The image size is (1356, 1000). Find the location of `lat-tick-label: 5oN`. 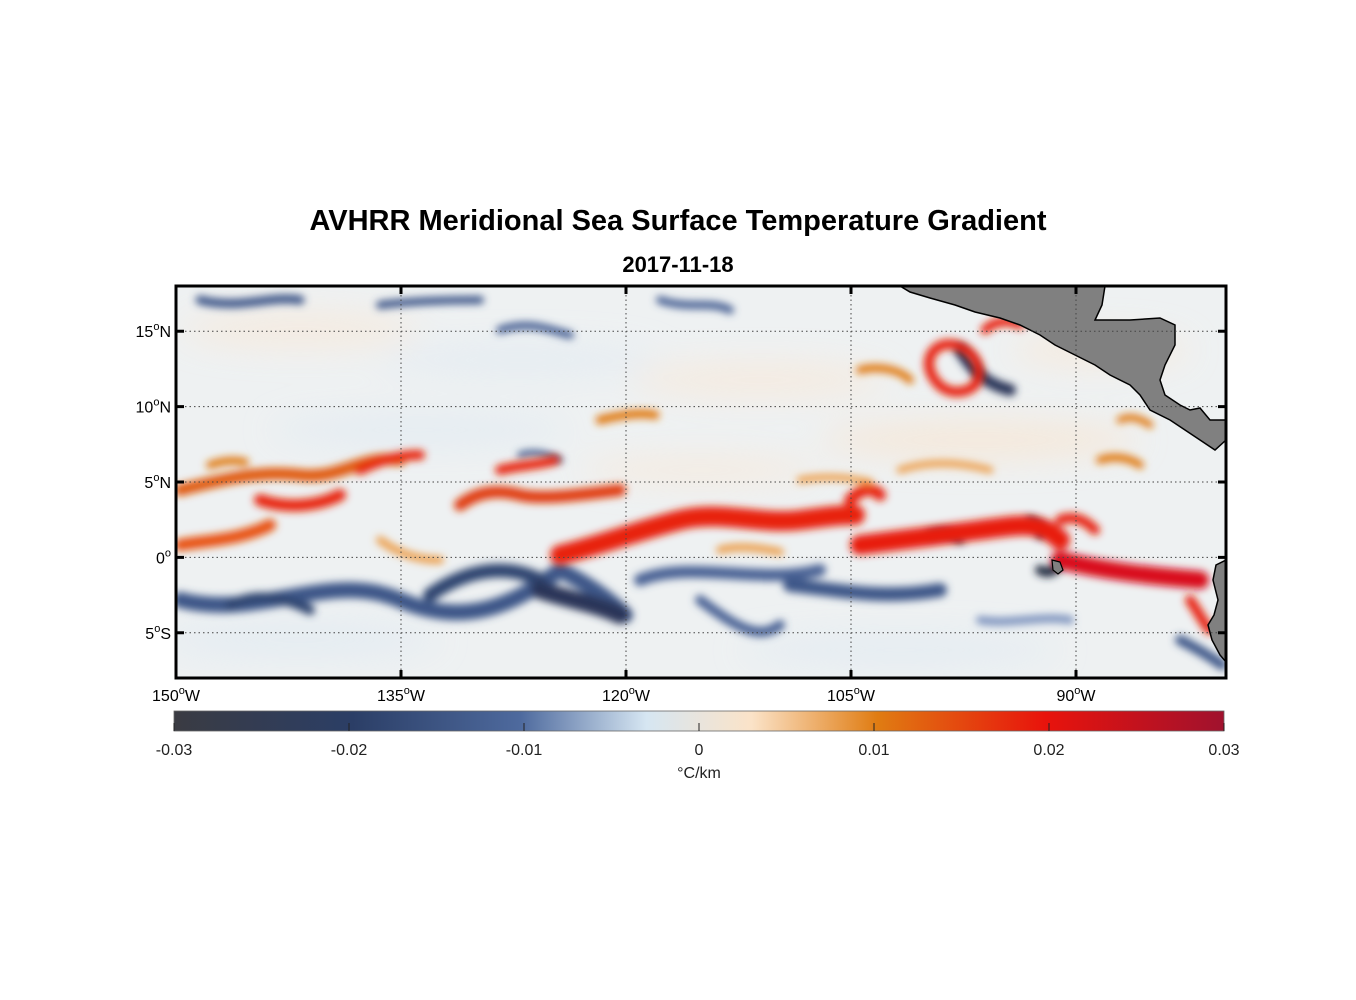

lat-tick-label: 5oN is located at coordinates (157, 482).